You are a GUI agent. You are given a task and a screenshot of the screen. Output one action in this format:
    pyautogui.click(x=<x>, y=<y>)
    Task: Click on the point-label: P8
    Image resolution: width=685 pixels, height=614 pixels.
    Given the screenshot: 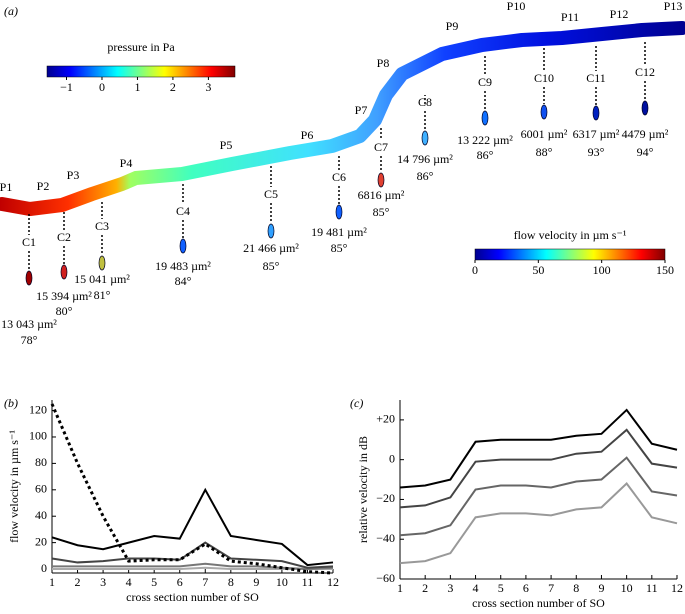 What is the action you would take?
    pyautogui.click(x=383, y=63)
    